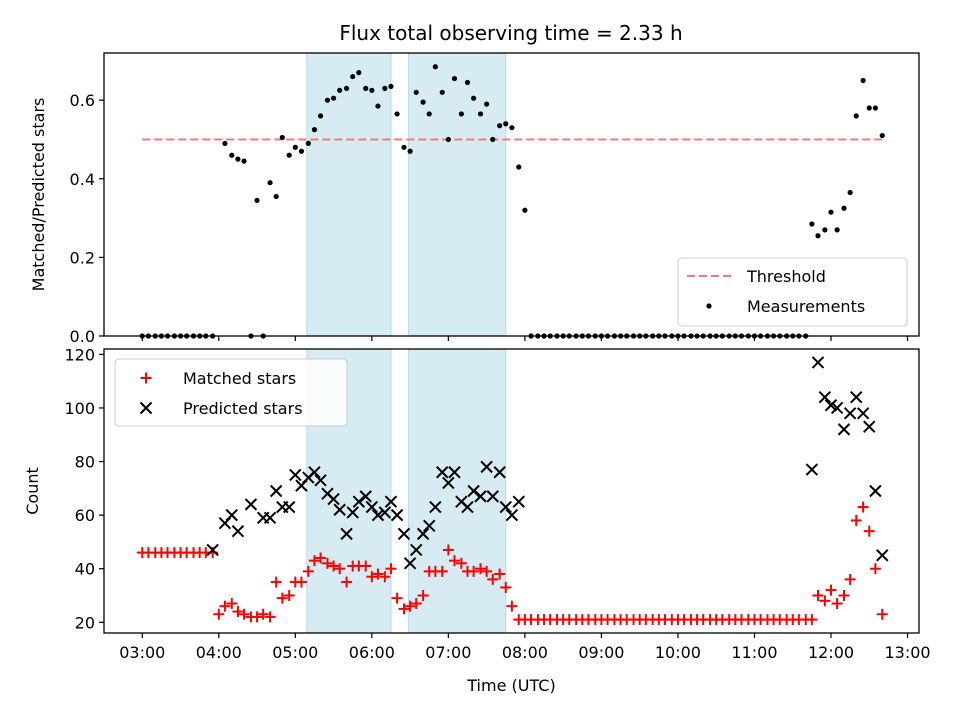 Image resolution: width=960 pixels, height=720 pixels. What do you see at coordinates (372, 652) in the screenshot?
I see `count-xtick-label: 06:00` at bounding box center [372, 652].